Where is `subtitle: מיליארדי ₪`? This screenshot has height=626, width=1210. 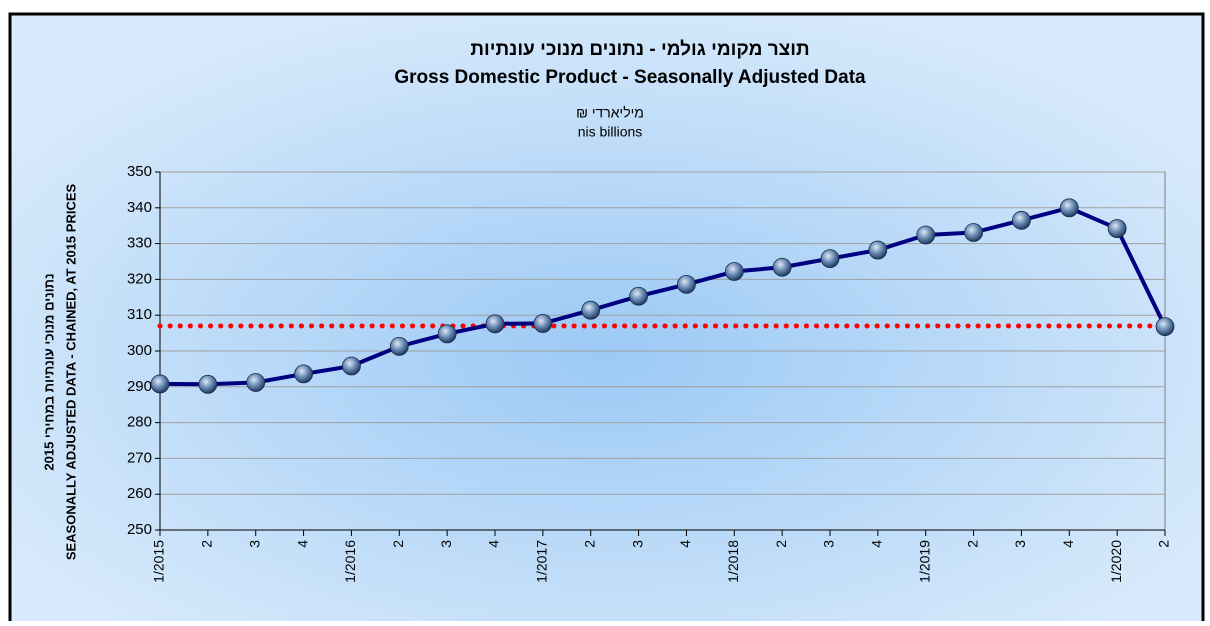
subtitle: מיליארדי ₪ is located at coordinates (610, 113).